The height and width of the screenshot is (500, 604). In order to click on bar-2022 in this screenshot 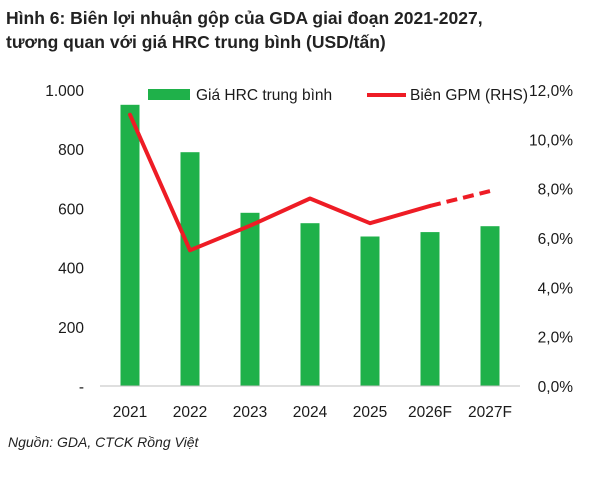, I will do `click(190, 269)`.